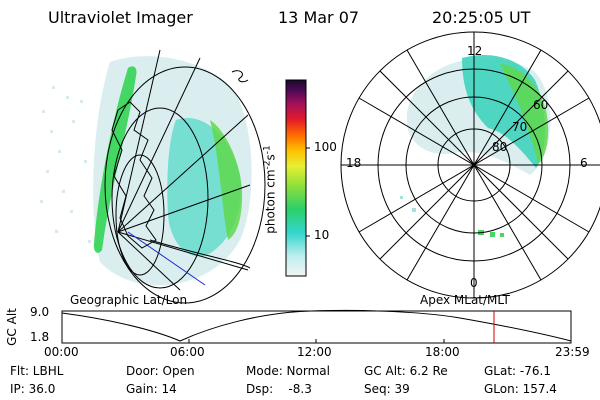  I want to click on polar-image, so click(475, 145).